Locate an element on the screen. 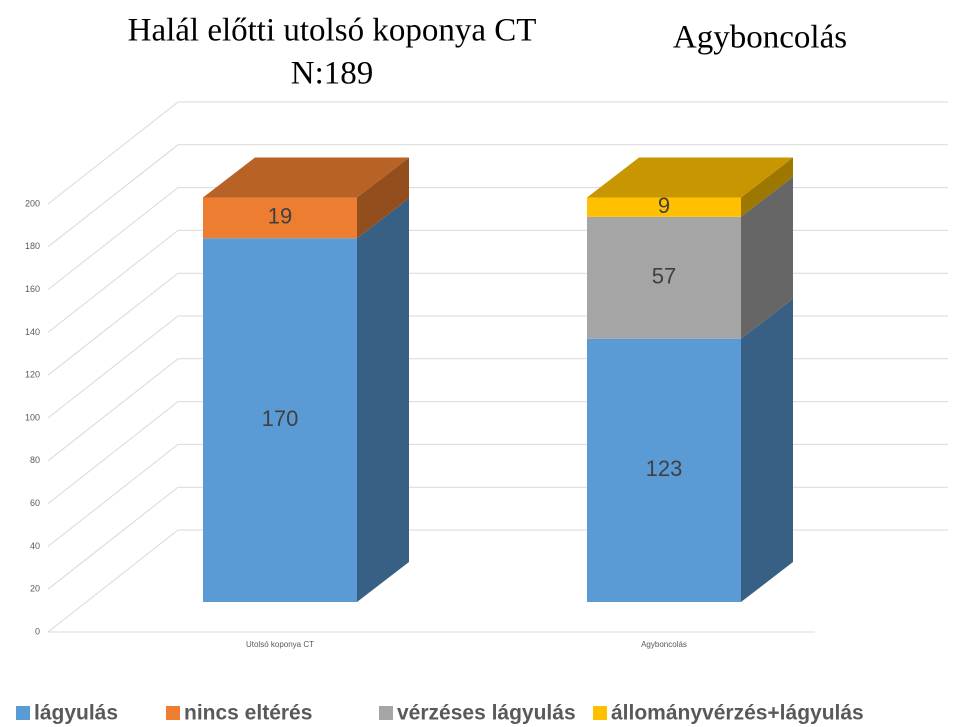  legend-label: állományvérzés+lágyulás is located at coordinates (737, 713).